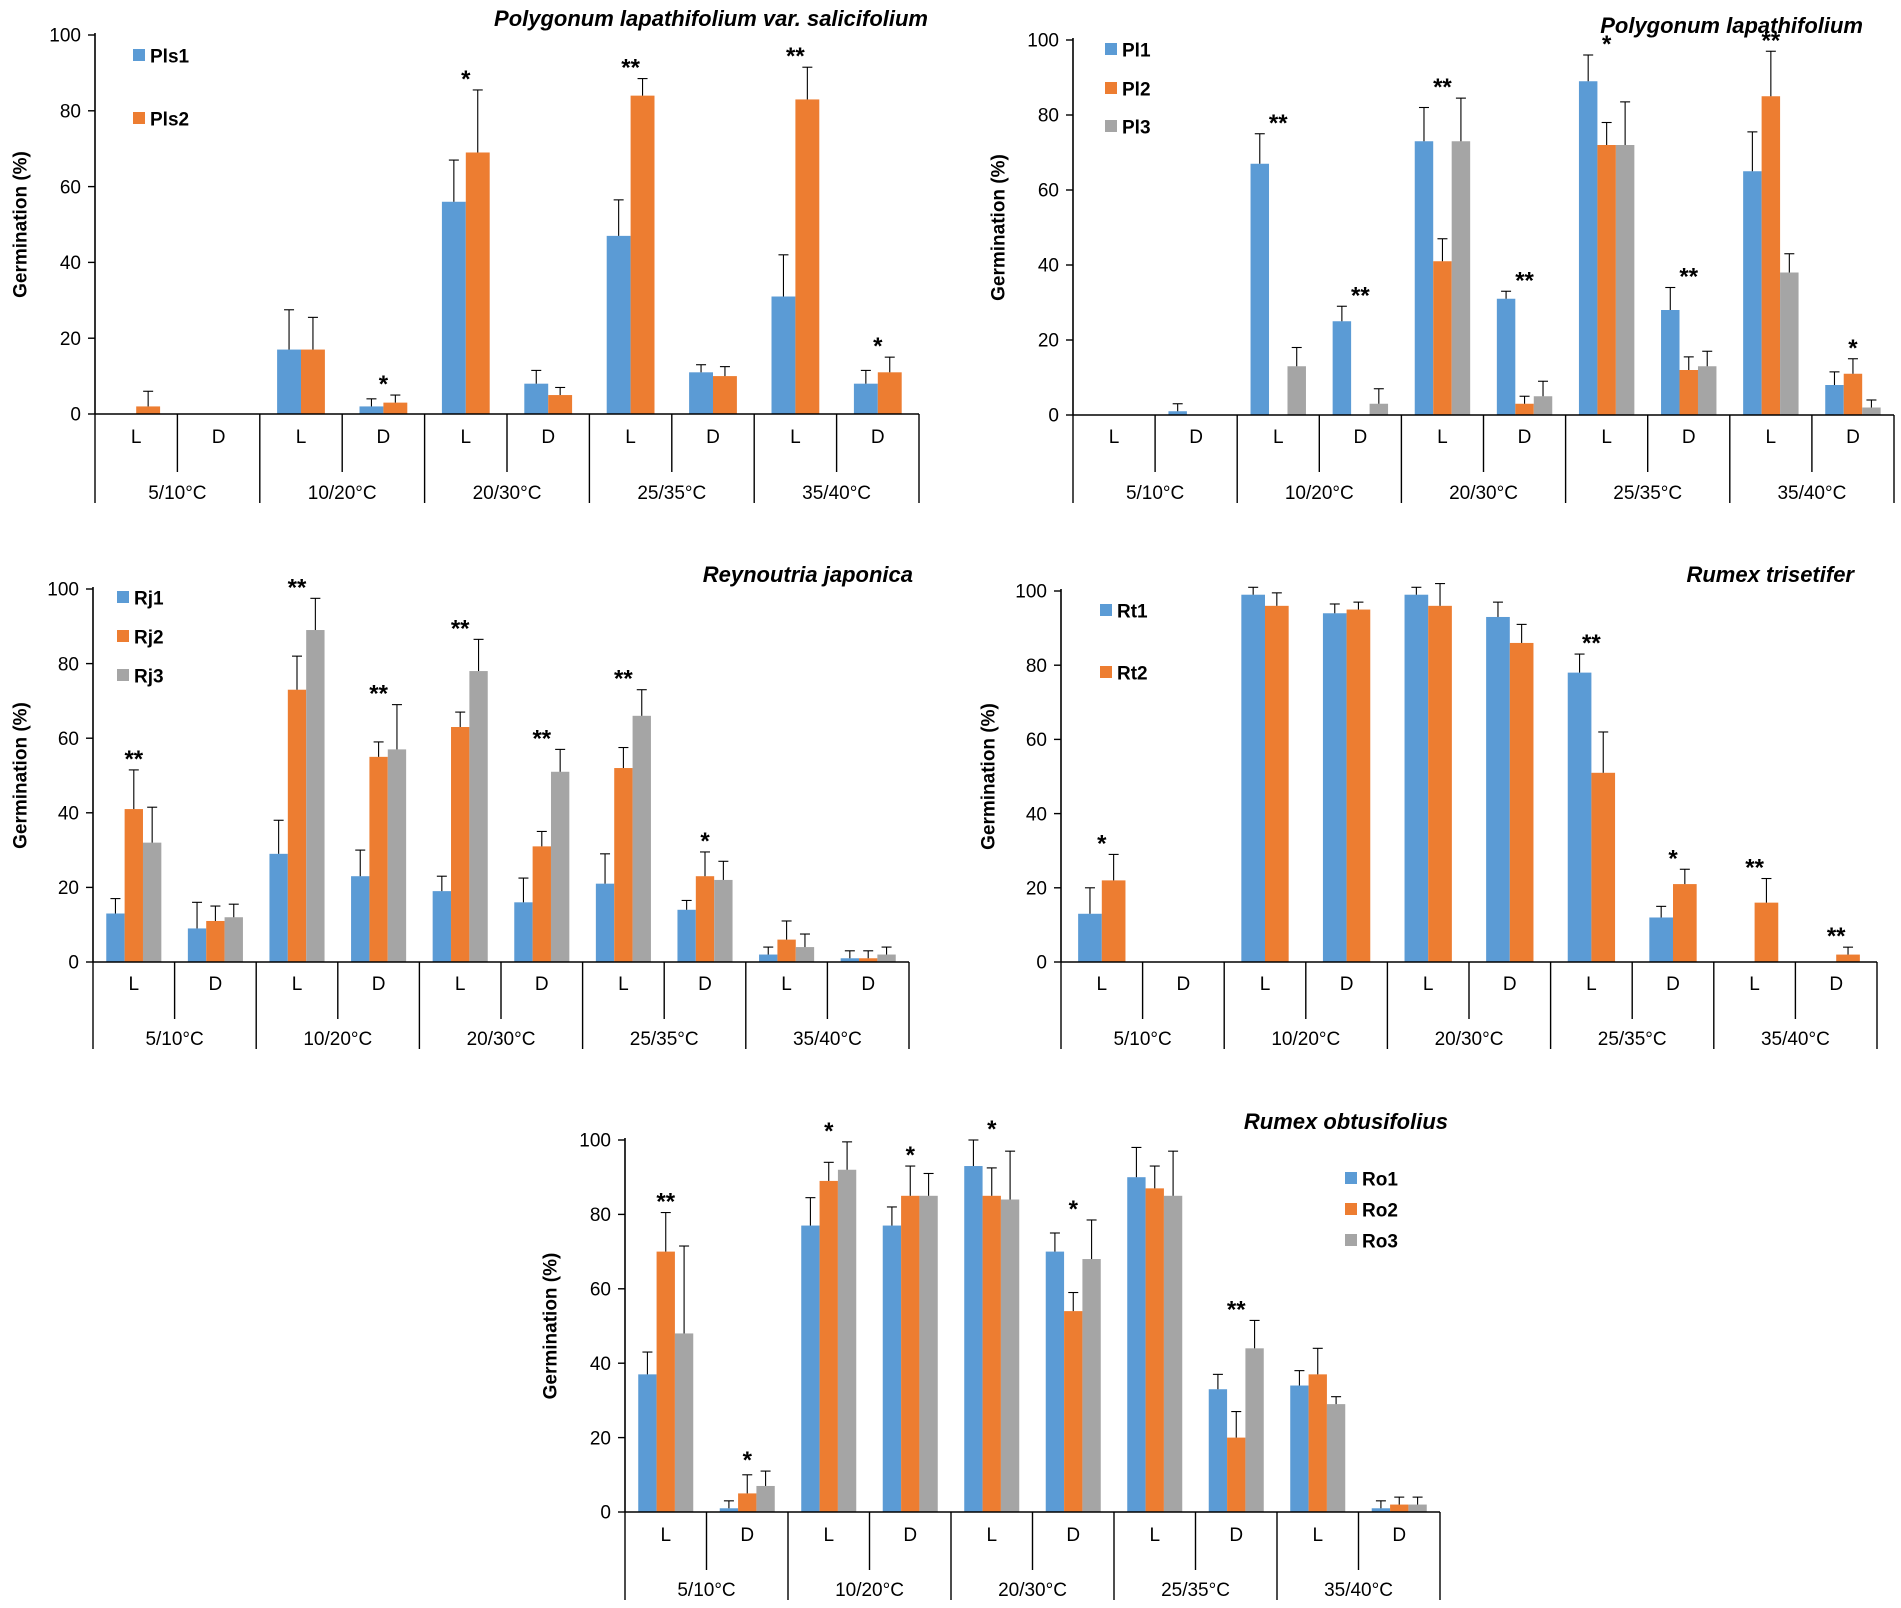  Describe the element at coordinates (1351, 1209) in the screenshot. I see `legend-swatch-Ro2` at that location.